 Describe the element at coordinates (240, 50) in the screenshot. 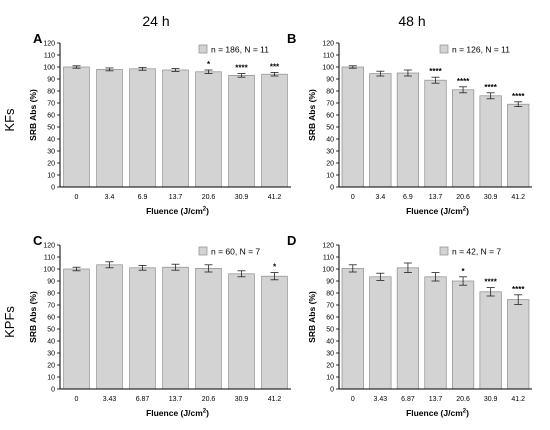

I see `legend-label: n = 186, N = 11` at that location.